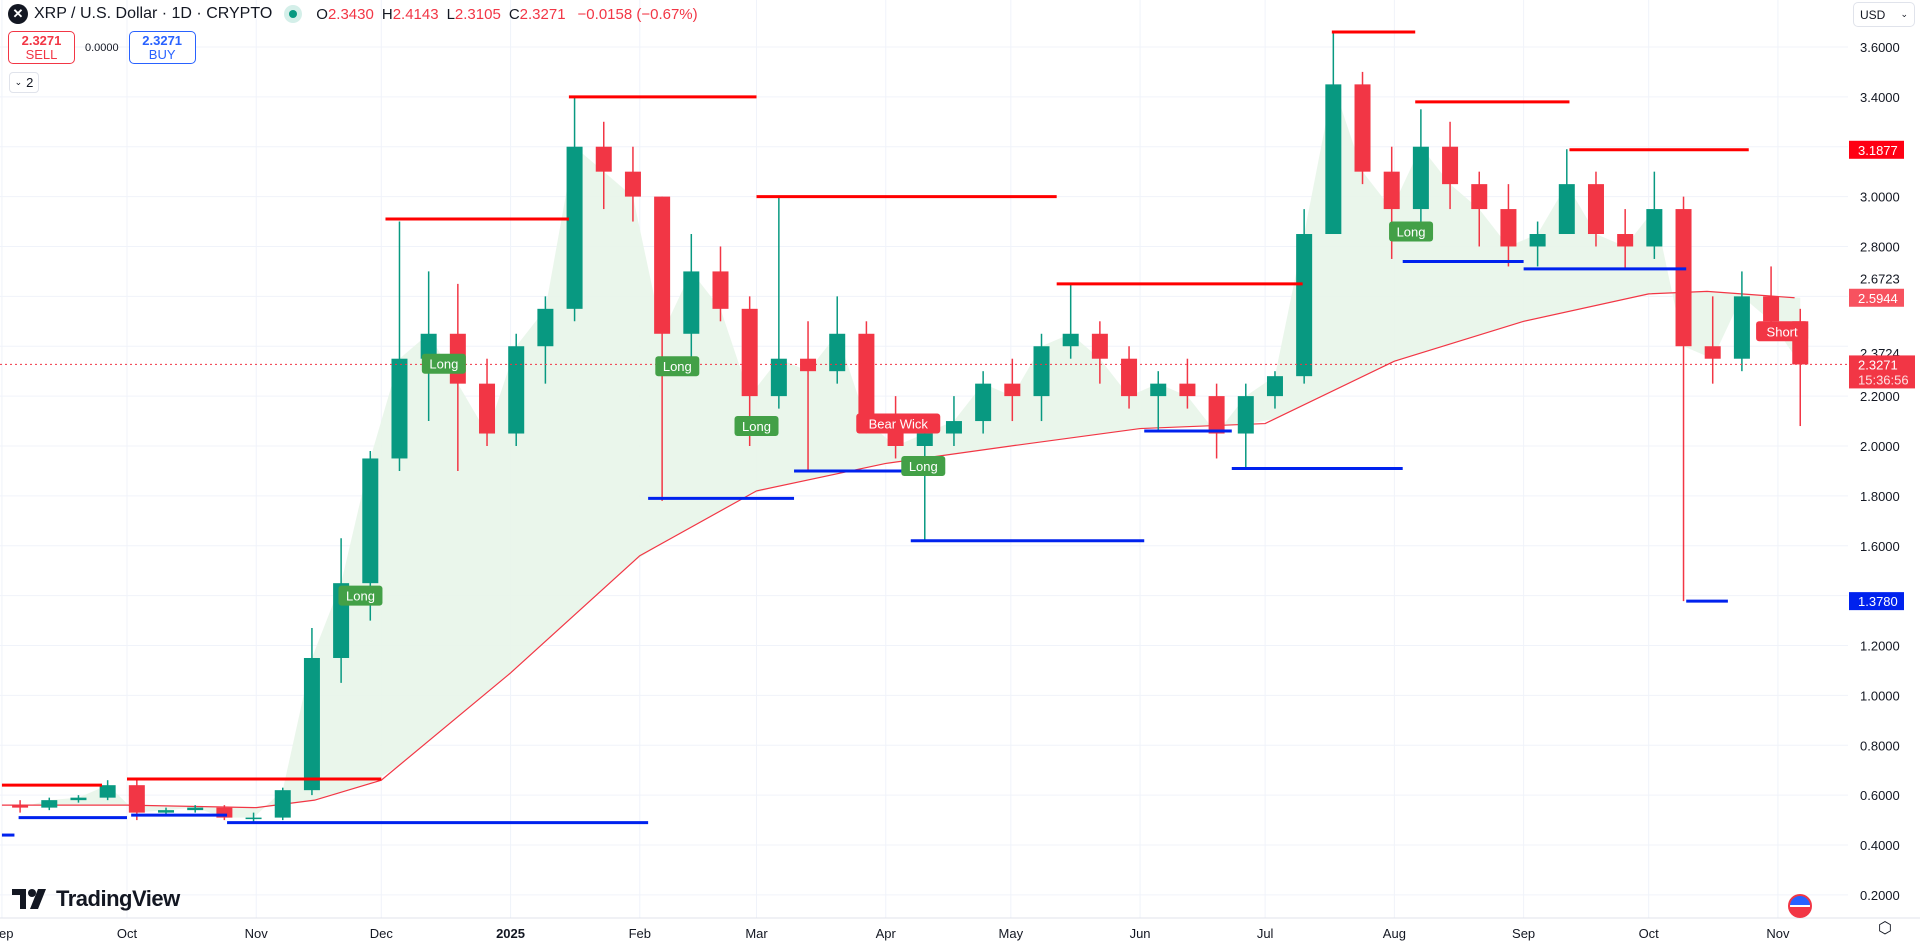  I want to click on sell-button: 2.3271 SELL, so click(41, 47).